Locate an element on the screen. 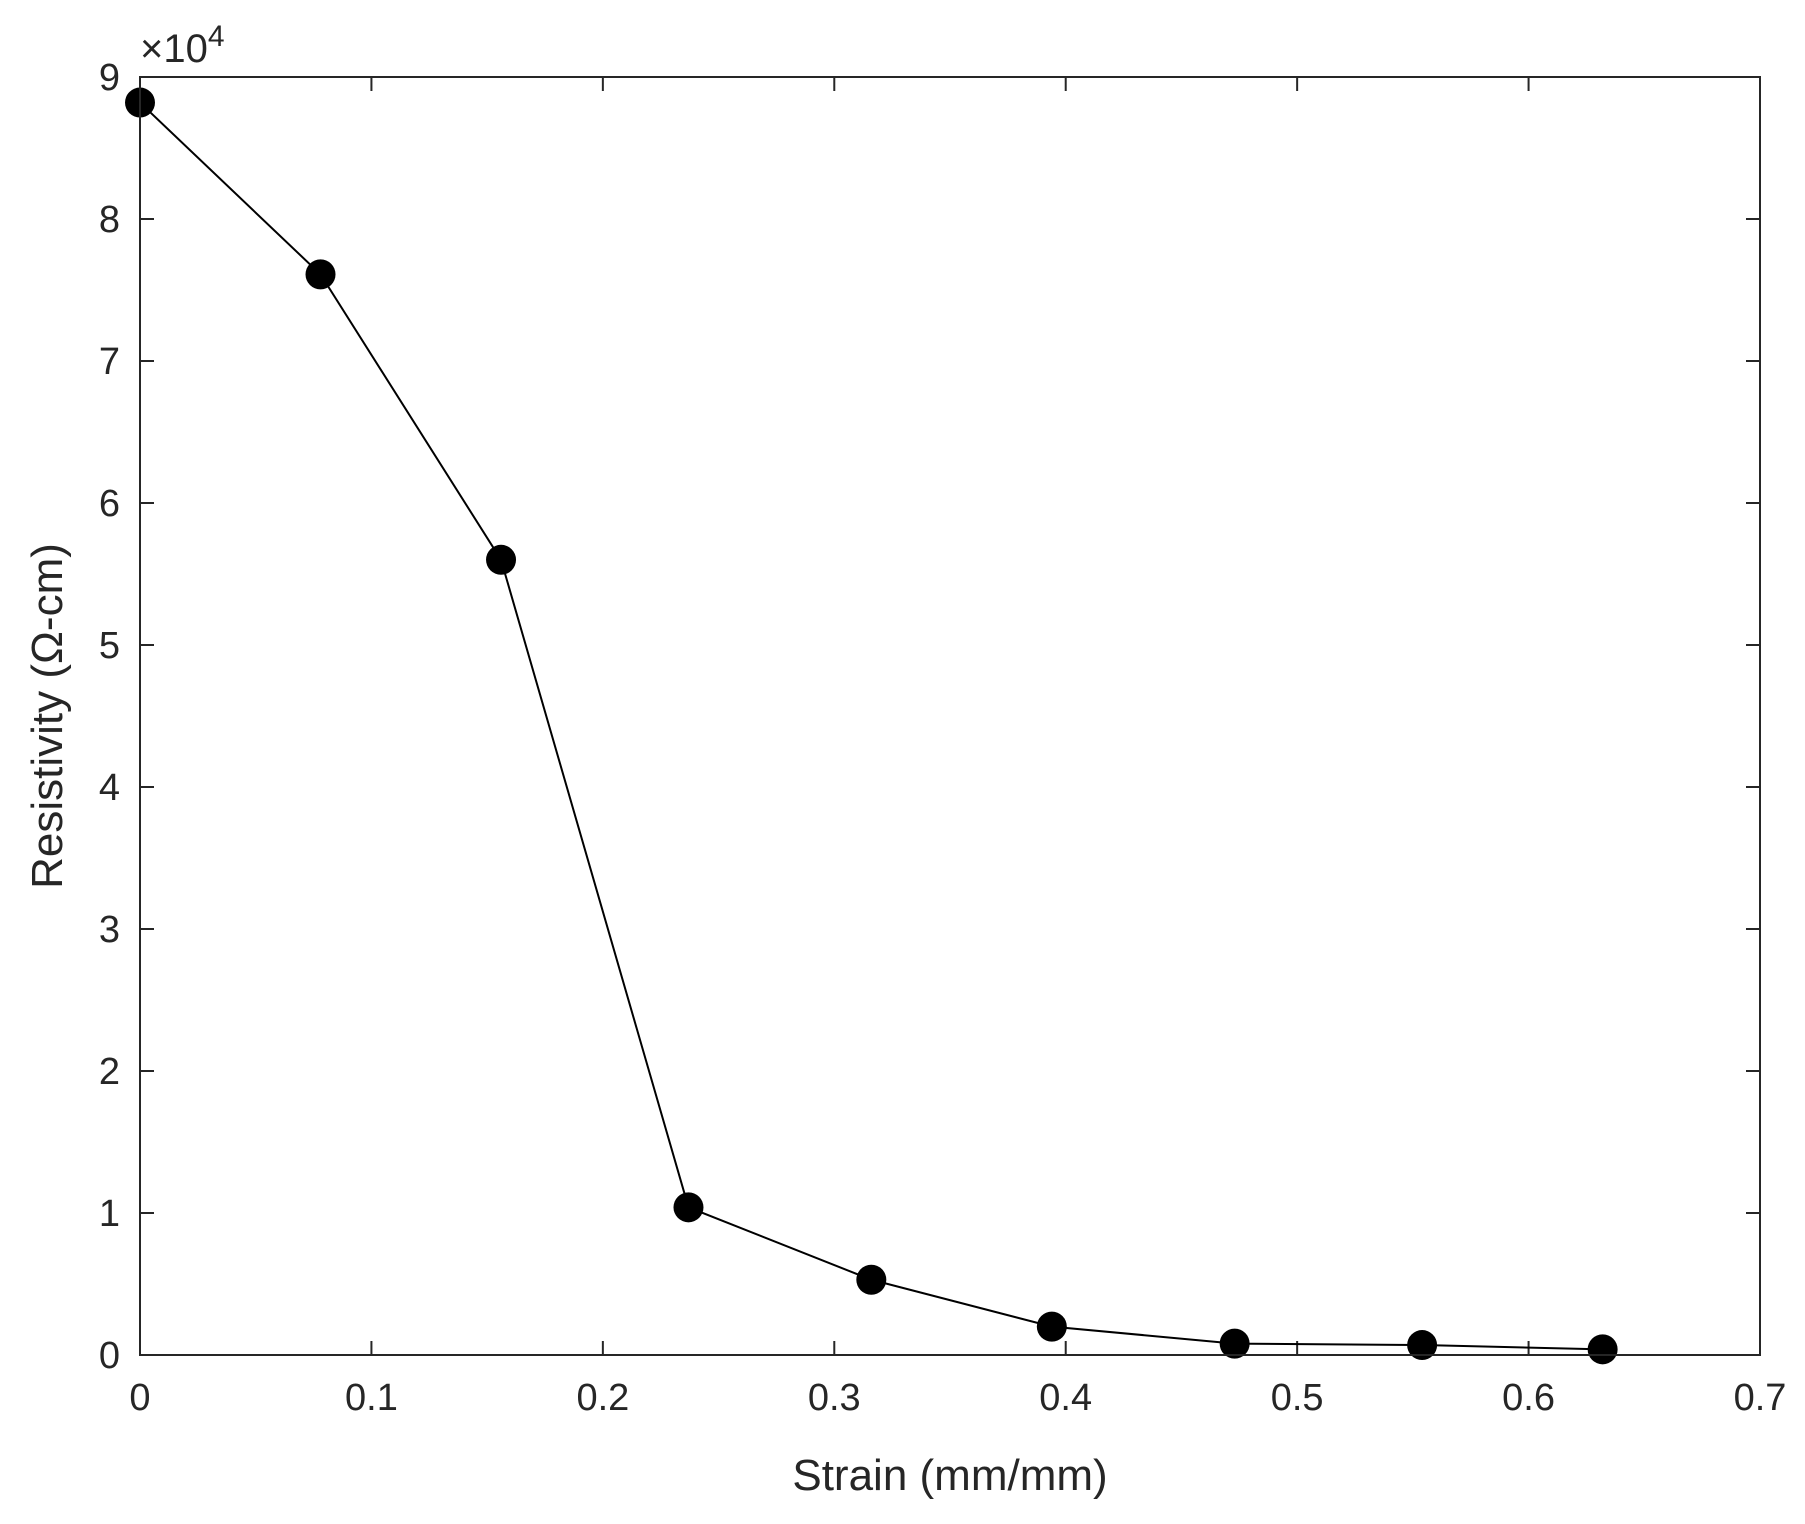  x-tick-label: 0.6 is located at coordinates (1528, 1398).